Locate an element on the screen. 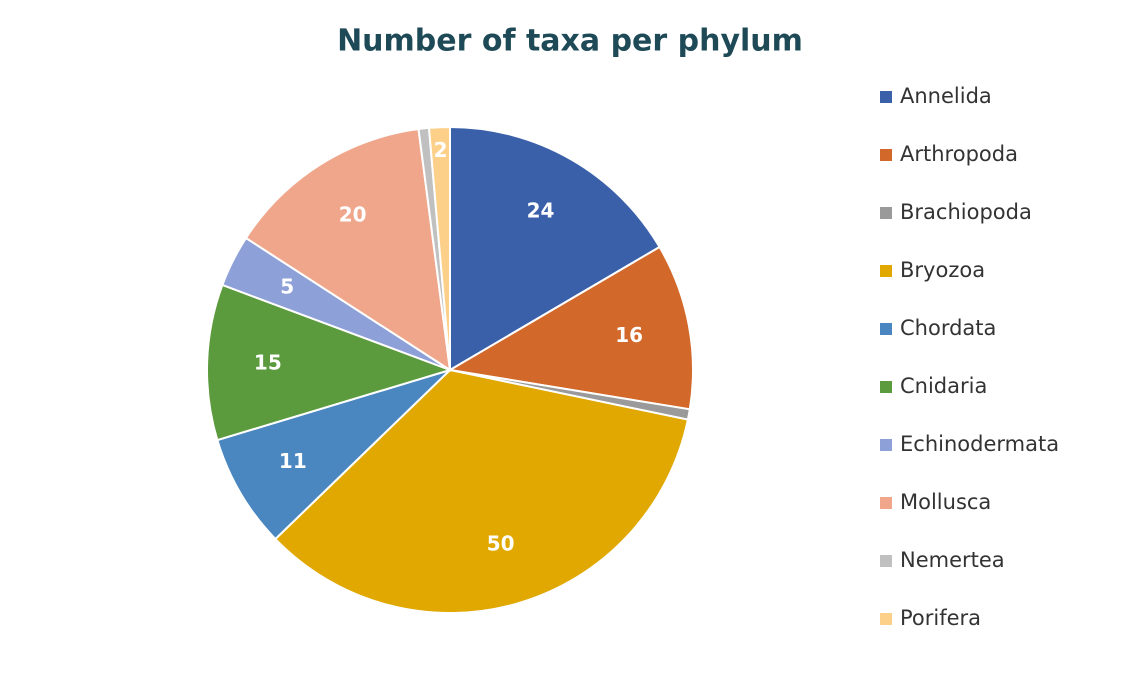 This screenshot has width=1140, height=676. data-label: 5 is located at coordinates (287, 287).